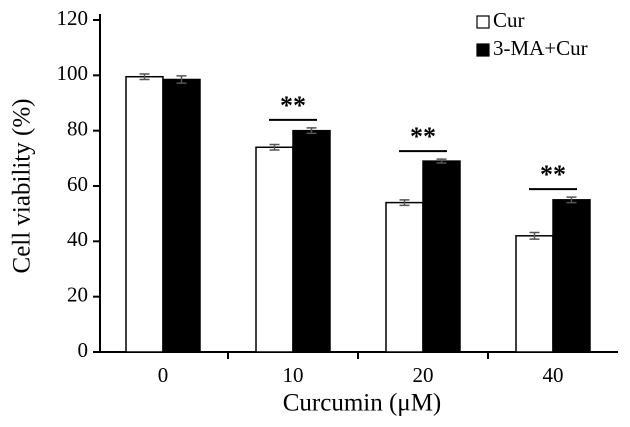 The image size is (630, 427). Describe the element at coordinates (77, 128) in the screenshot. I see `y-tick-label: 80` at that location.